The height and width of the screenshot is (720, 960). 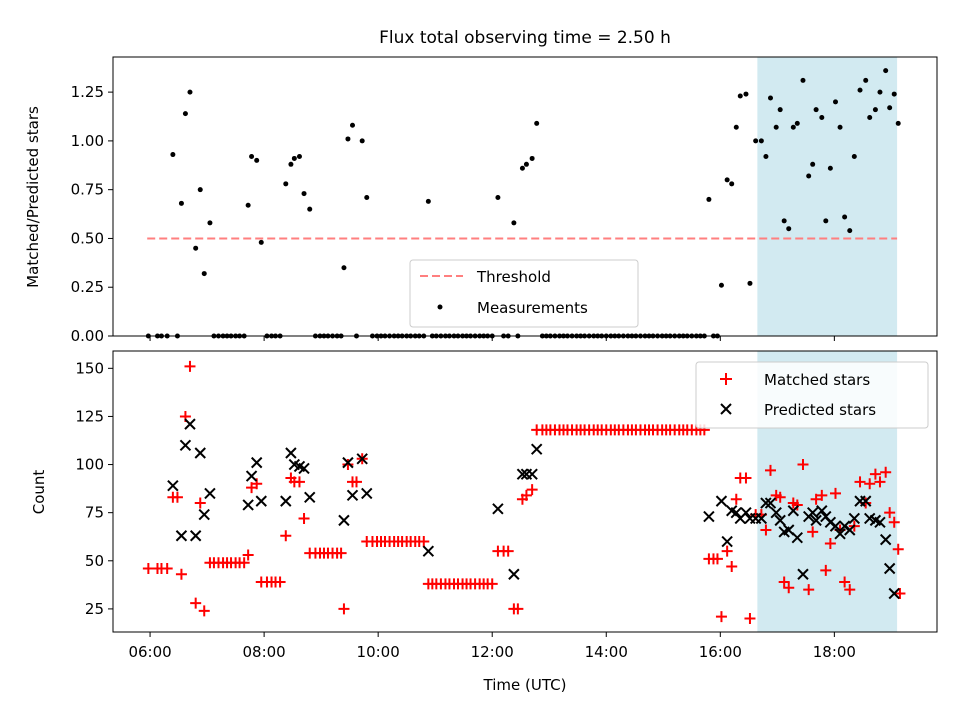 I want to click on y-axis: 25 50 75 100 125 150, so click(x=94, y=488).